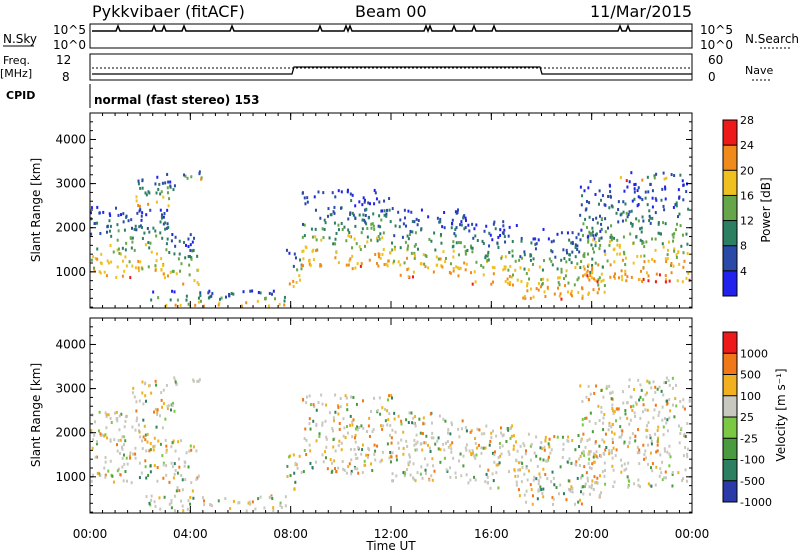  I want to click on nsearch-label: N.Search, so click(772, 39).